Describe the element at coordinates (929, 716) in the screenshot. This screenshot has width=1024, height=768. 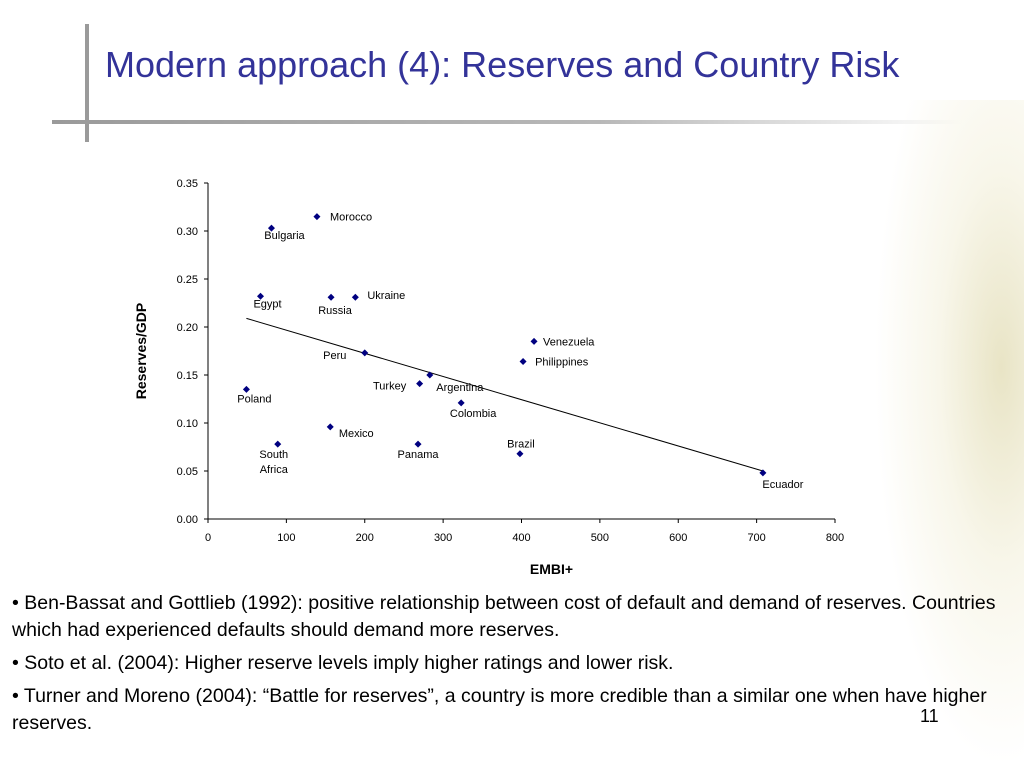
I see `page-number: 11` at that location.